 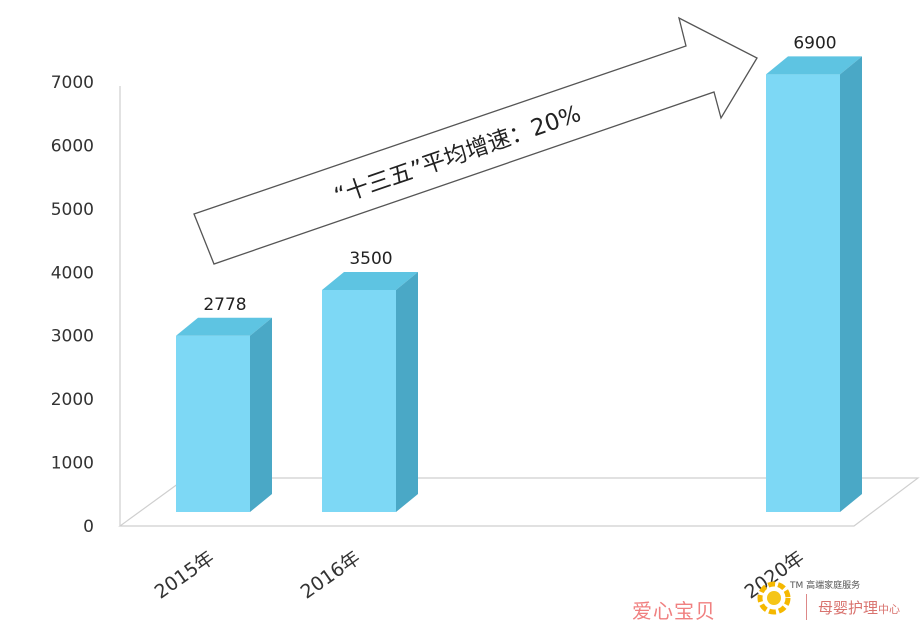 What do you see at coordinates (72, 83) in the screenshot?
I see `y-tick-label: 7000` at bounding box center [72, 83].